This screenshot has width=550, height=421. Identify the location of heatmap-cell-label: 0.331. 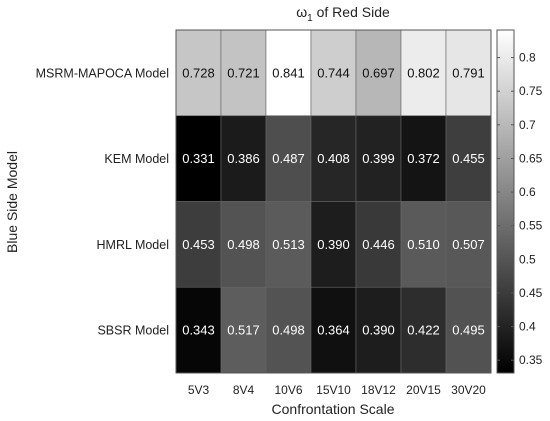
(198, 158).